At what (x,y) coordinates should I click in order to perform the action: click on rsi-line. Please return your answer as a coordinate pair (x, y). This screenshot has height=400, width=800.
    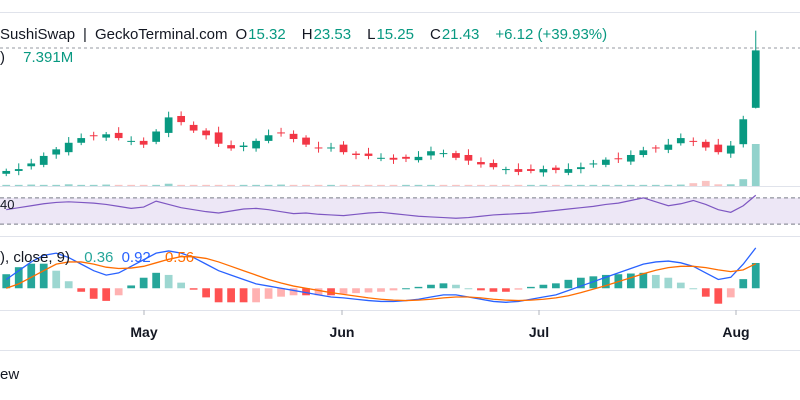
    Looking at the image, I should click on (381, 206).